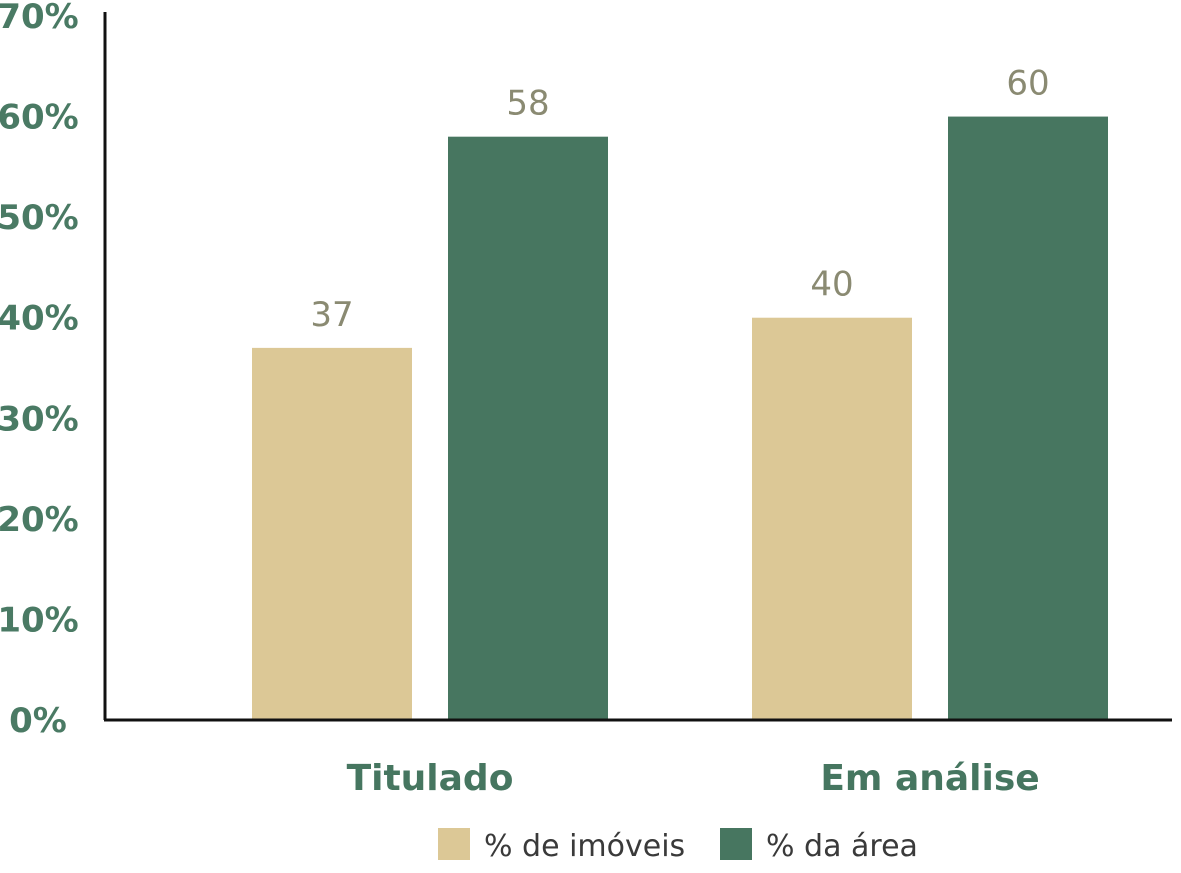  Describe the element at coordinates (832, 518) in the screenshot. I see `bar-imoveis-em-analise` at that location.